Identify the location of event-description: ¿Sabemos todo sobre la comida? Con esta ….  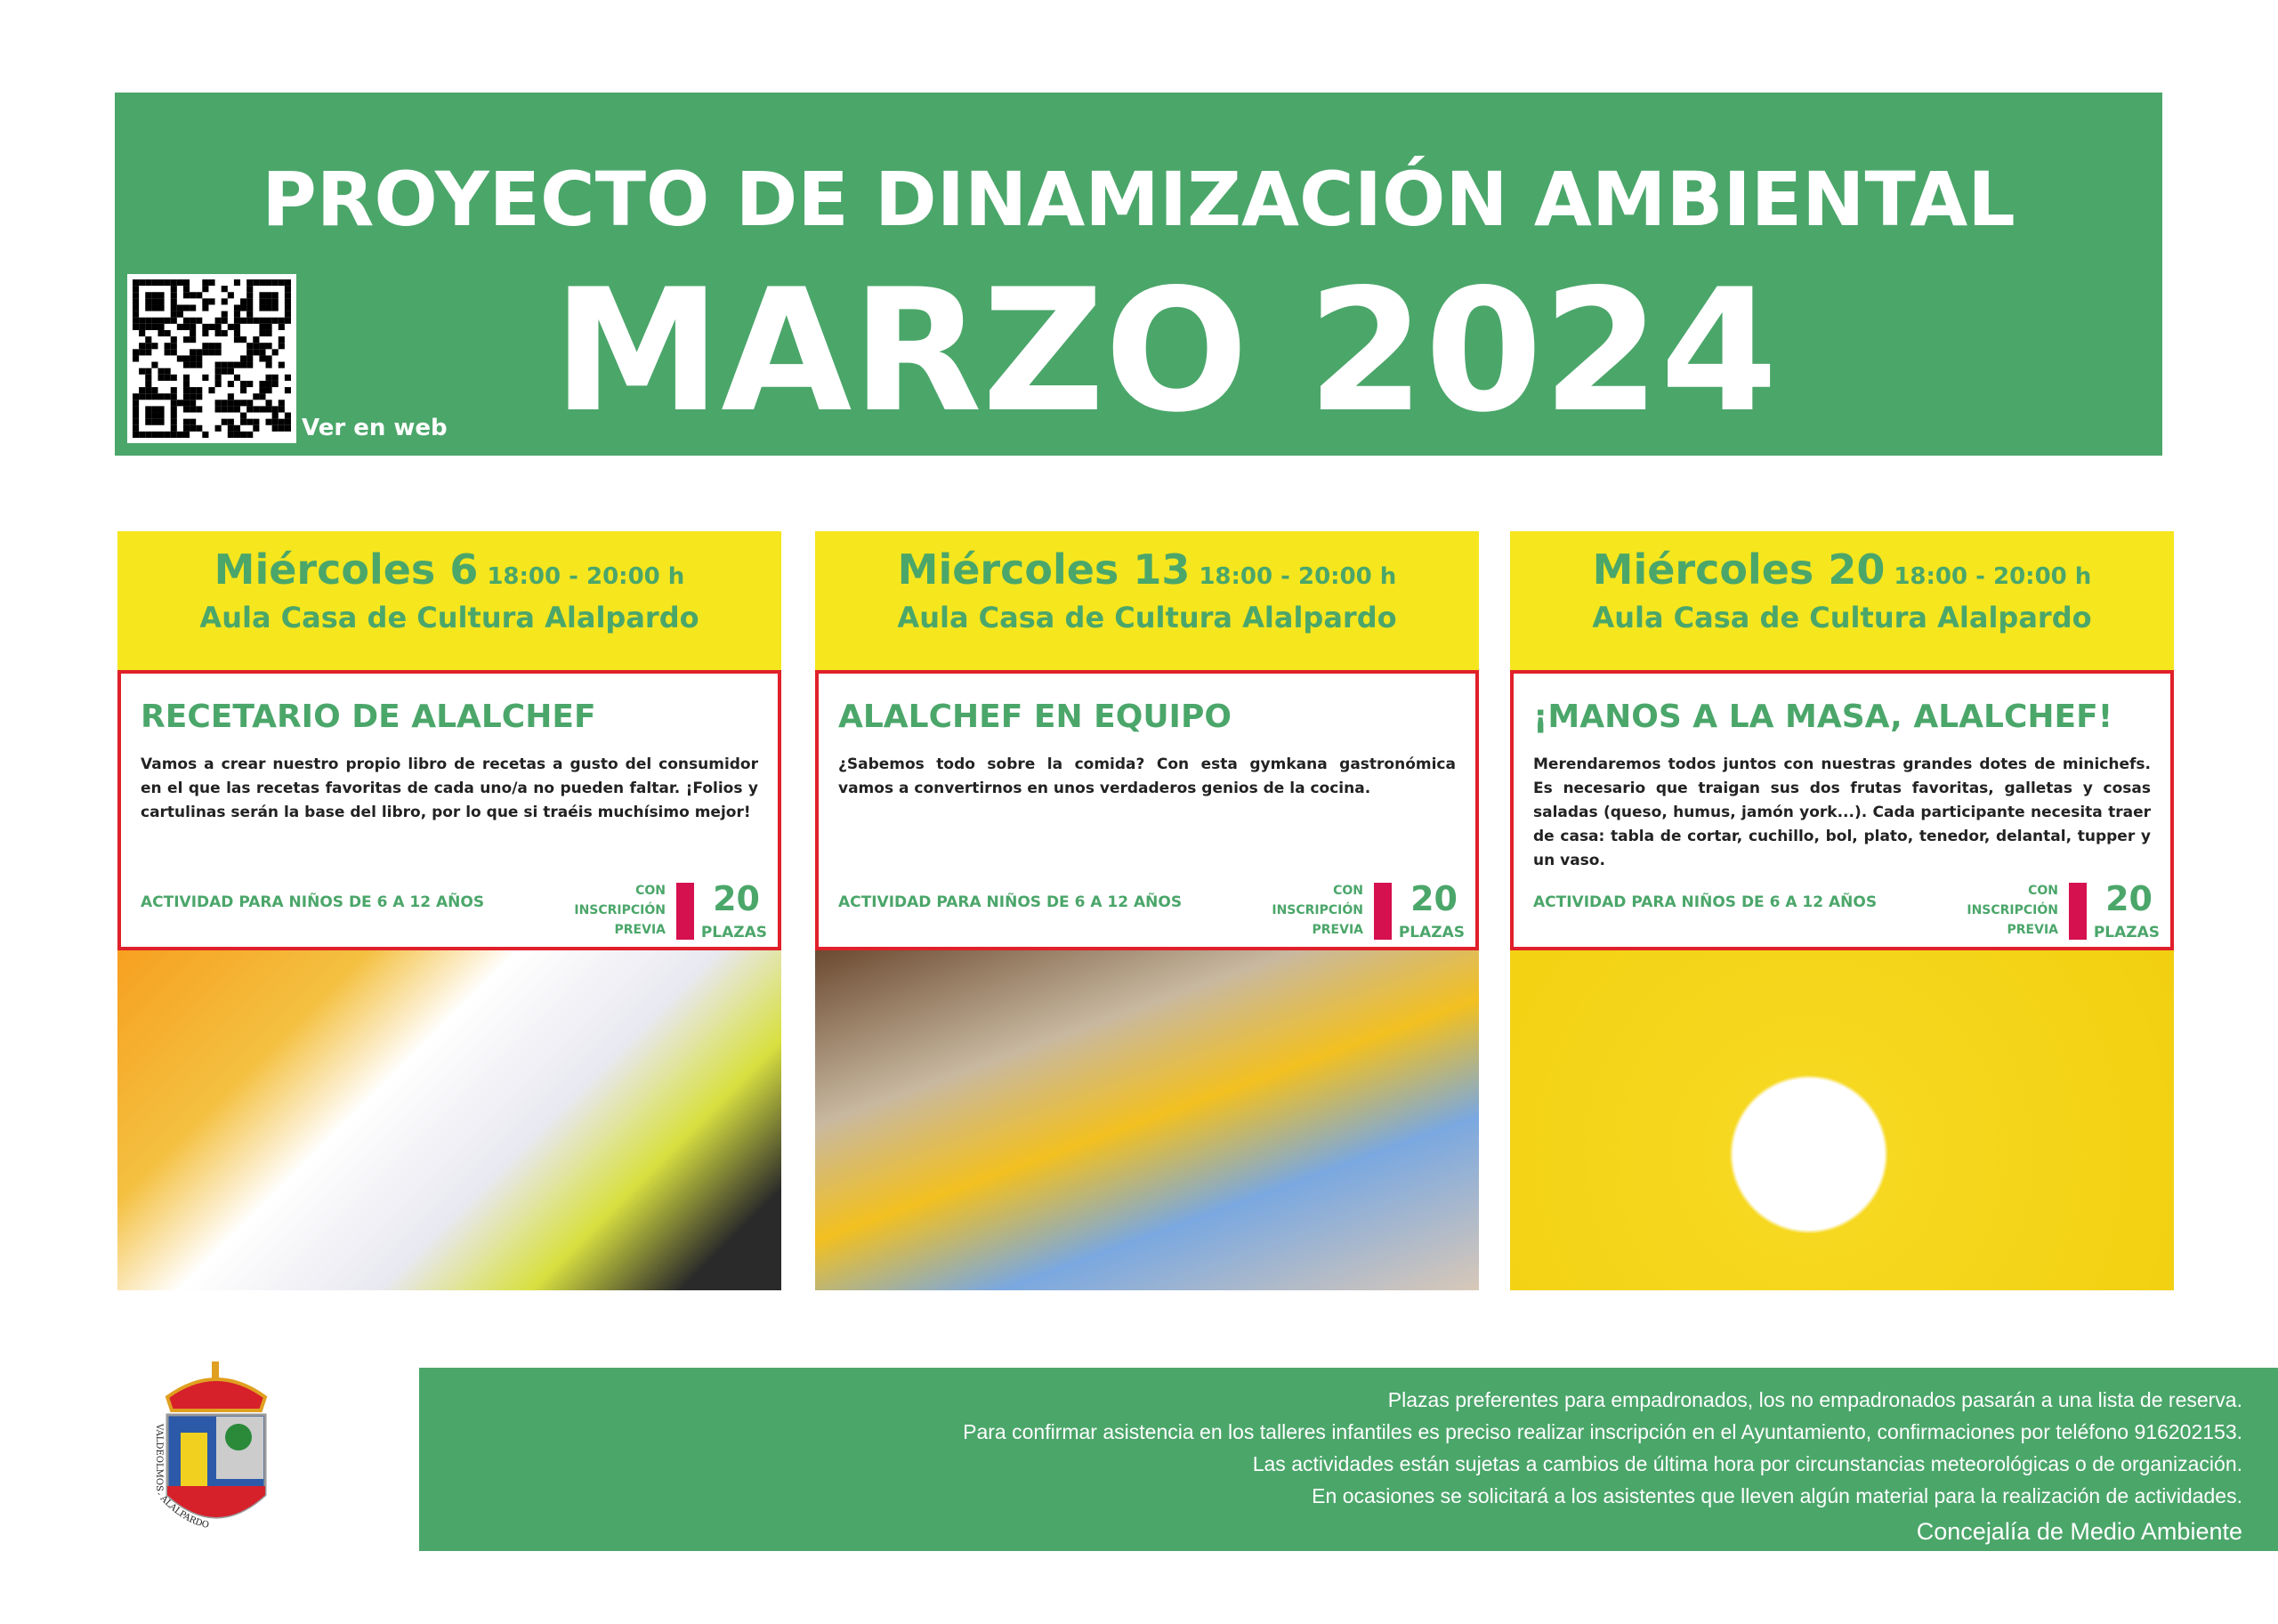
(1147, 776).